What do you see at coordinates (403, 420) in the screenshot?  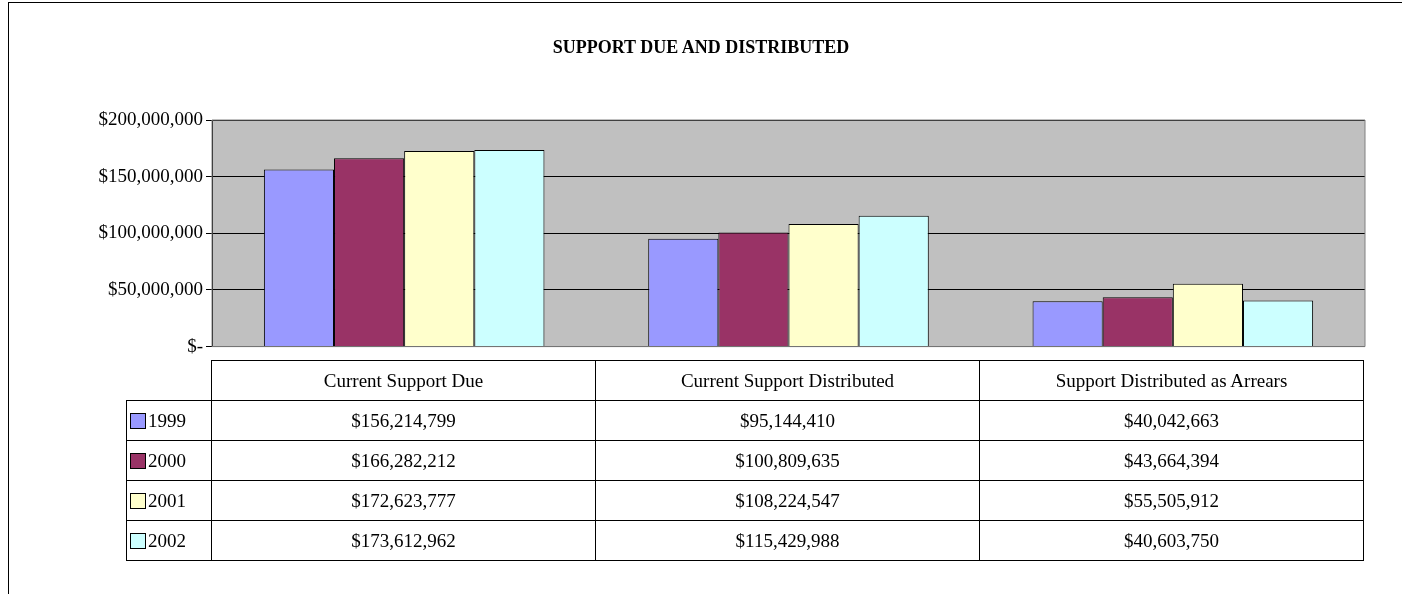 I see `data-label: $156,214,799` at bounding box center [403, 420].